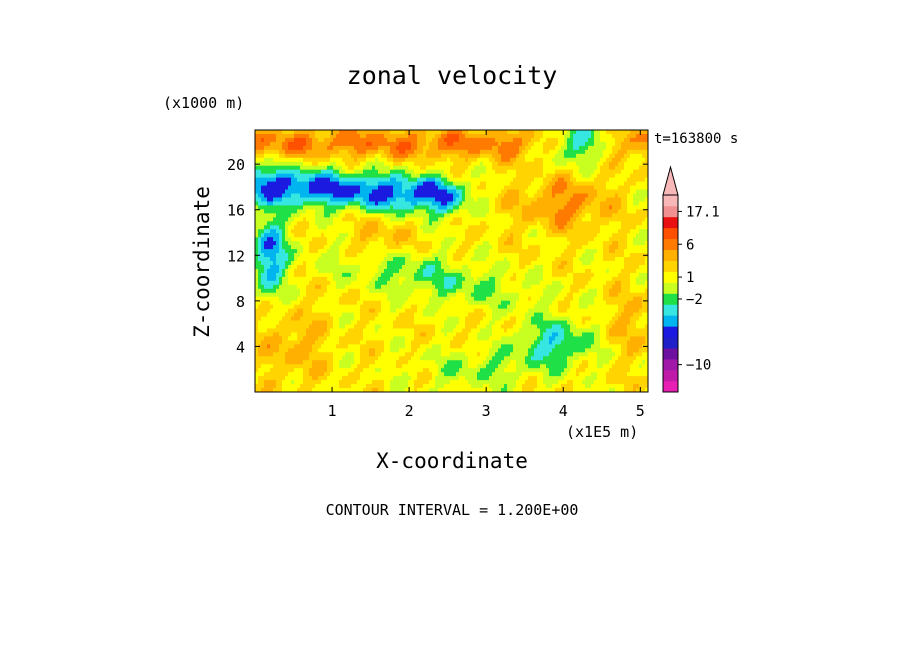 Image resolution: width=904 pixels, height=654 pixels. I want to click on colorbar-swatch, so click(670, 233).